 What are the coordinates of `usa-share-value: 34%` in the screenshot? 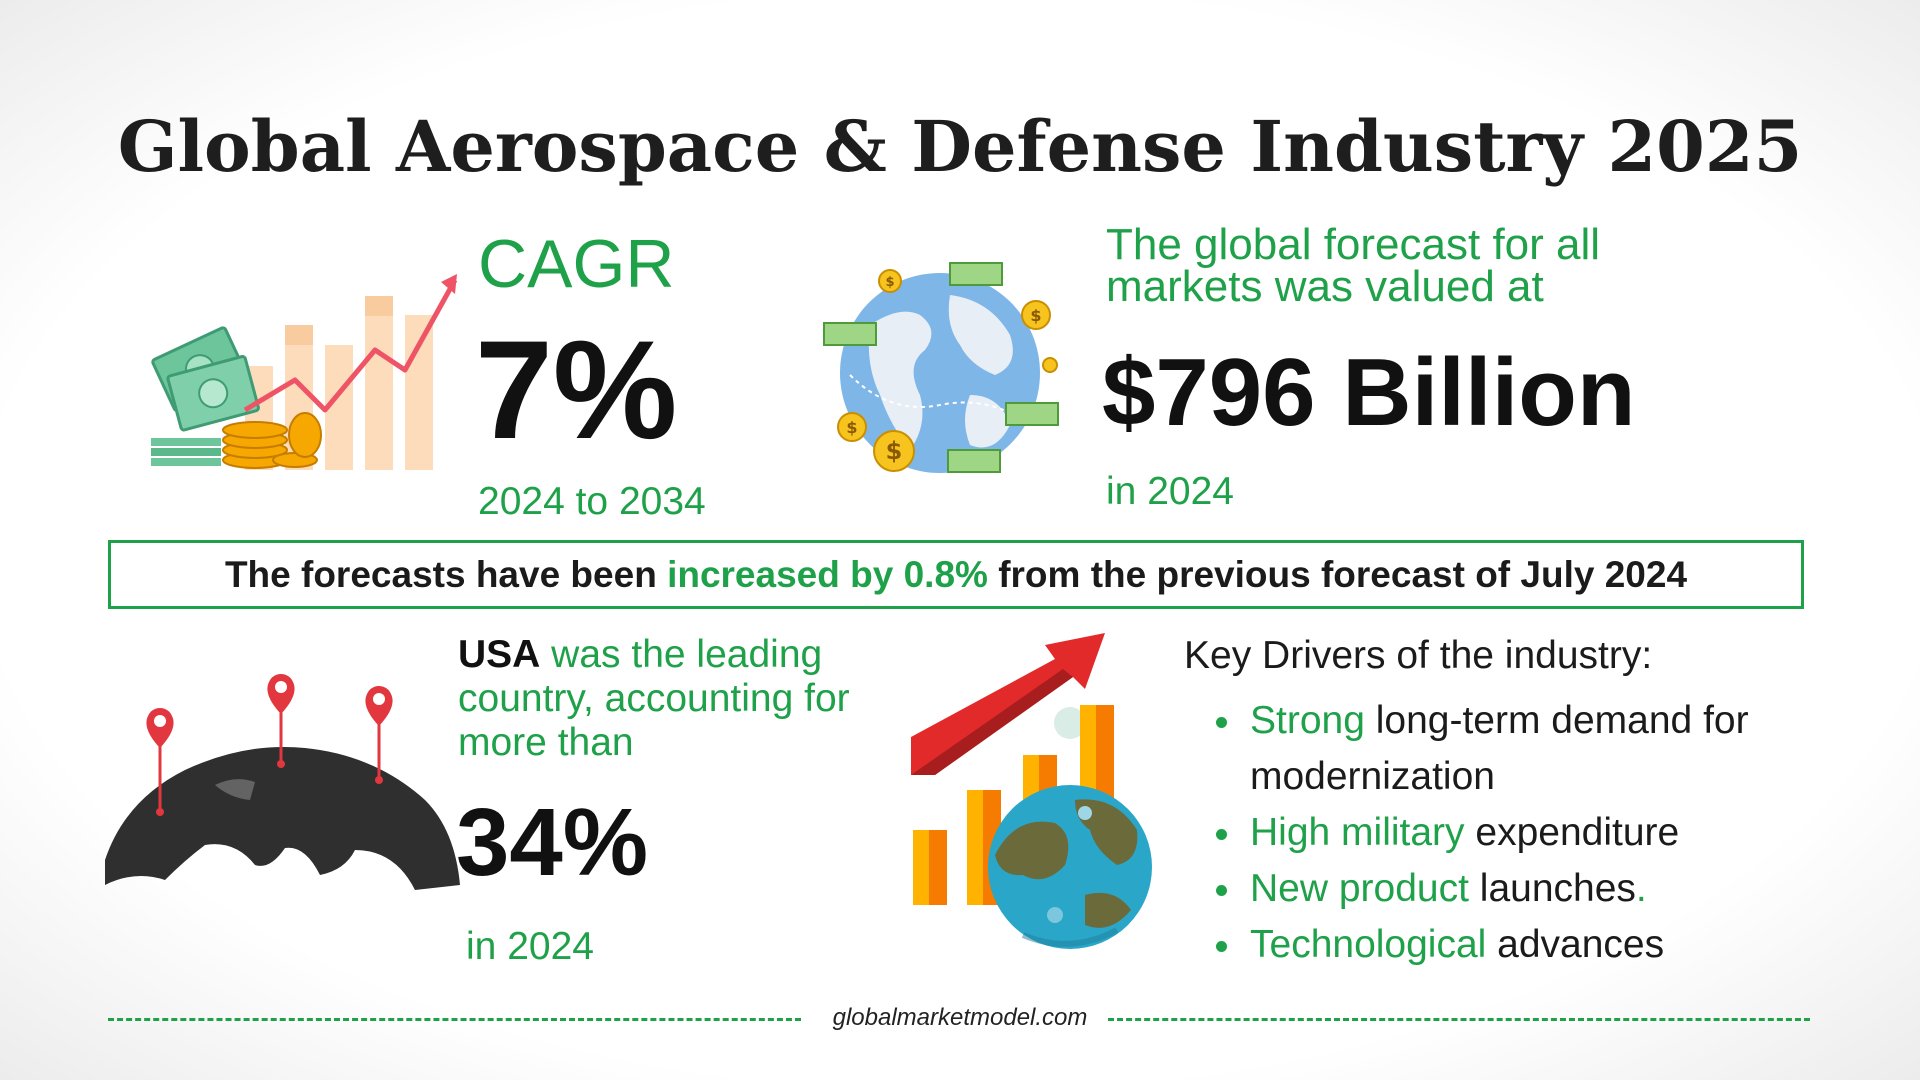 It's located at (552, 842).